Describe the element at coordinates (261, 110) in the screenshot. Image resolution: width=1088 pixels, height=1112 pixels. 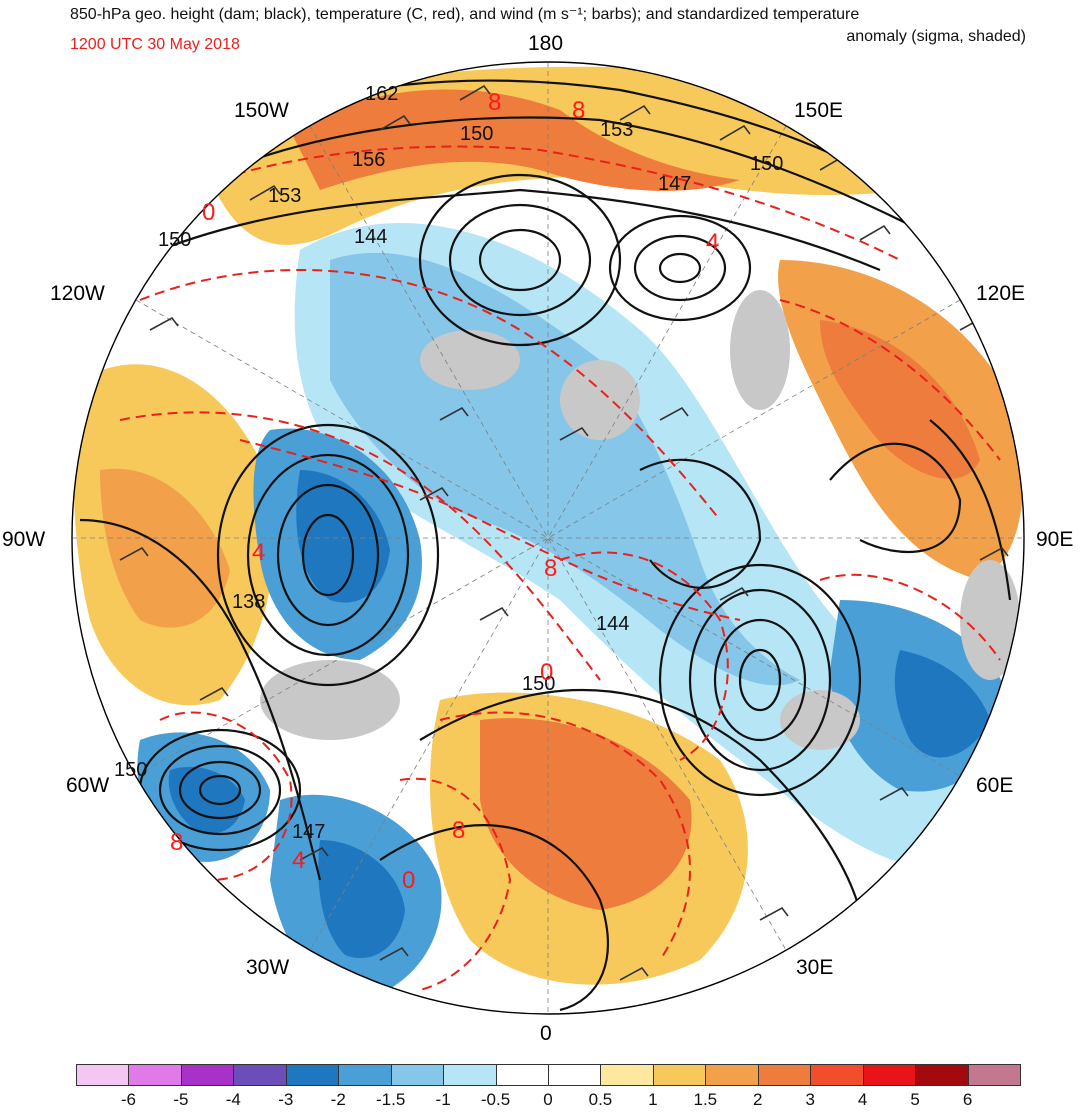
I see `longitude-label-150w: 150W` at that location.